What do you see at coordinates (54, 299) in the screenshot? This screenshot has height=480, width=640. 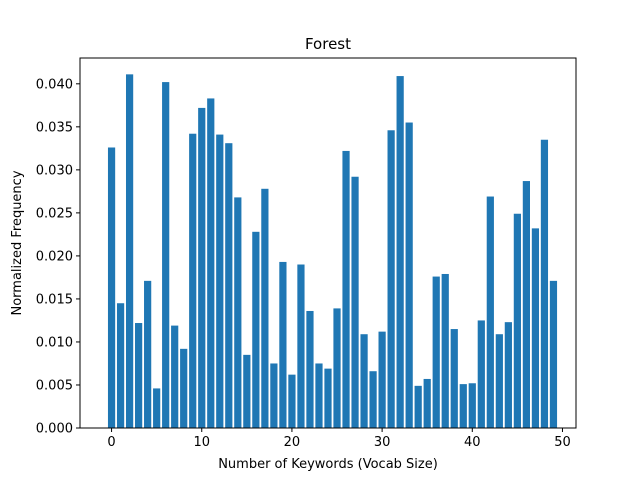 I see `y-tick-label: 0.015` at bounding box center [54, 299].